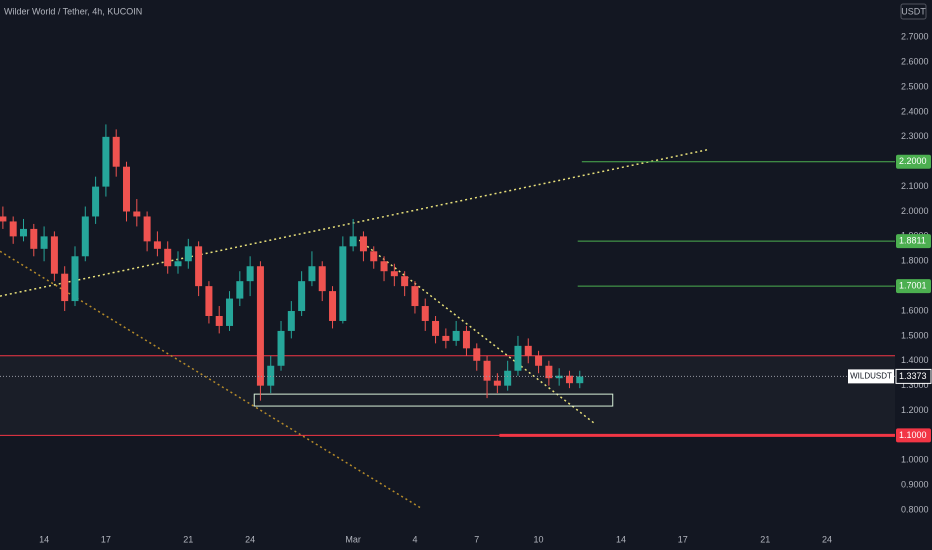 The height and width of the screenshot is (550, 932). What do you see at coordinates (915, 410) in the screenshot?
I see `y-tick-label: 1.2000` at bounding box center [915, 410].